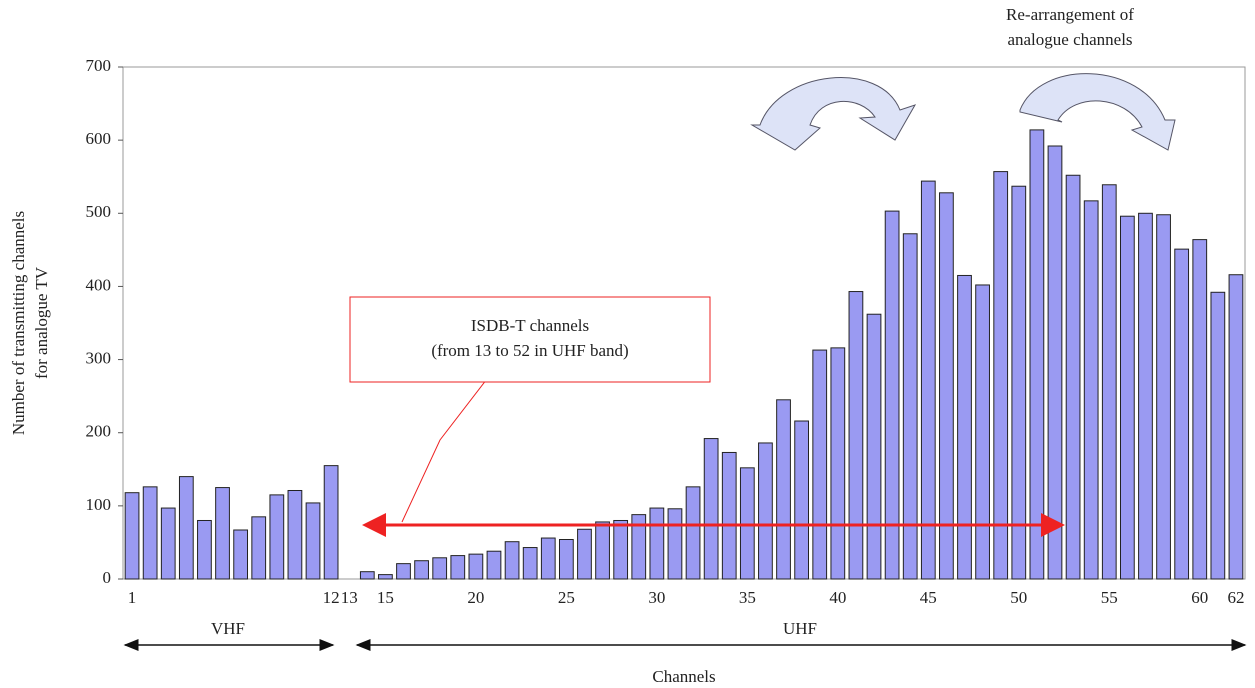  What do you see at coordinates (1070, 14) in the screenshot?
I see `annotation: Re-arrangement of` at bounding box center [1070, 14].